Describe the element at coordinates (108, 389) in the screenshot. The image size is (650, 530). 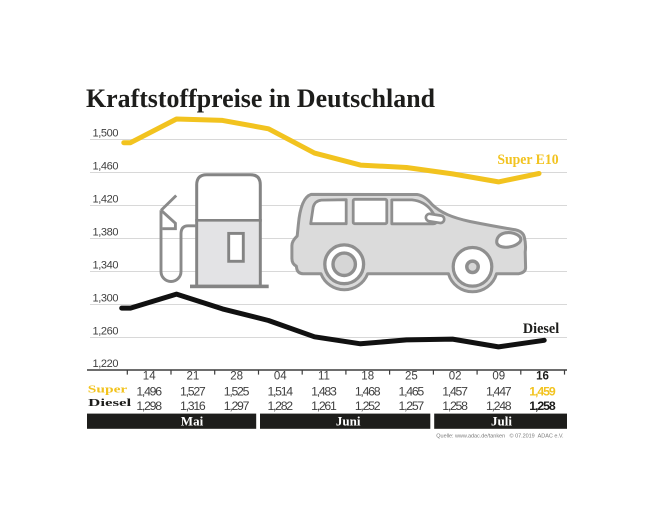
I see `svg-text: Super` at that location.